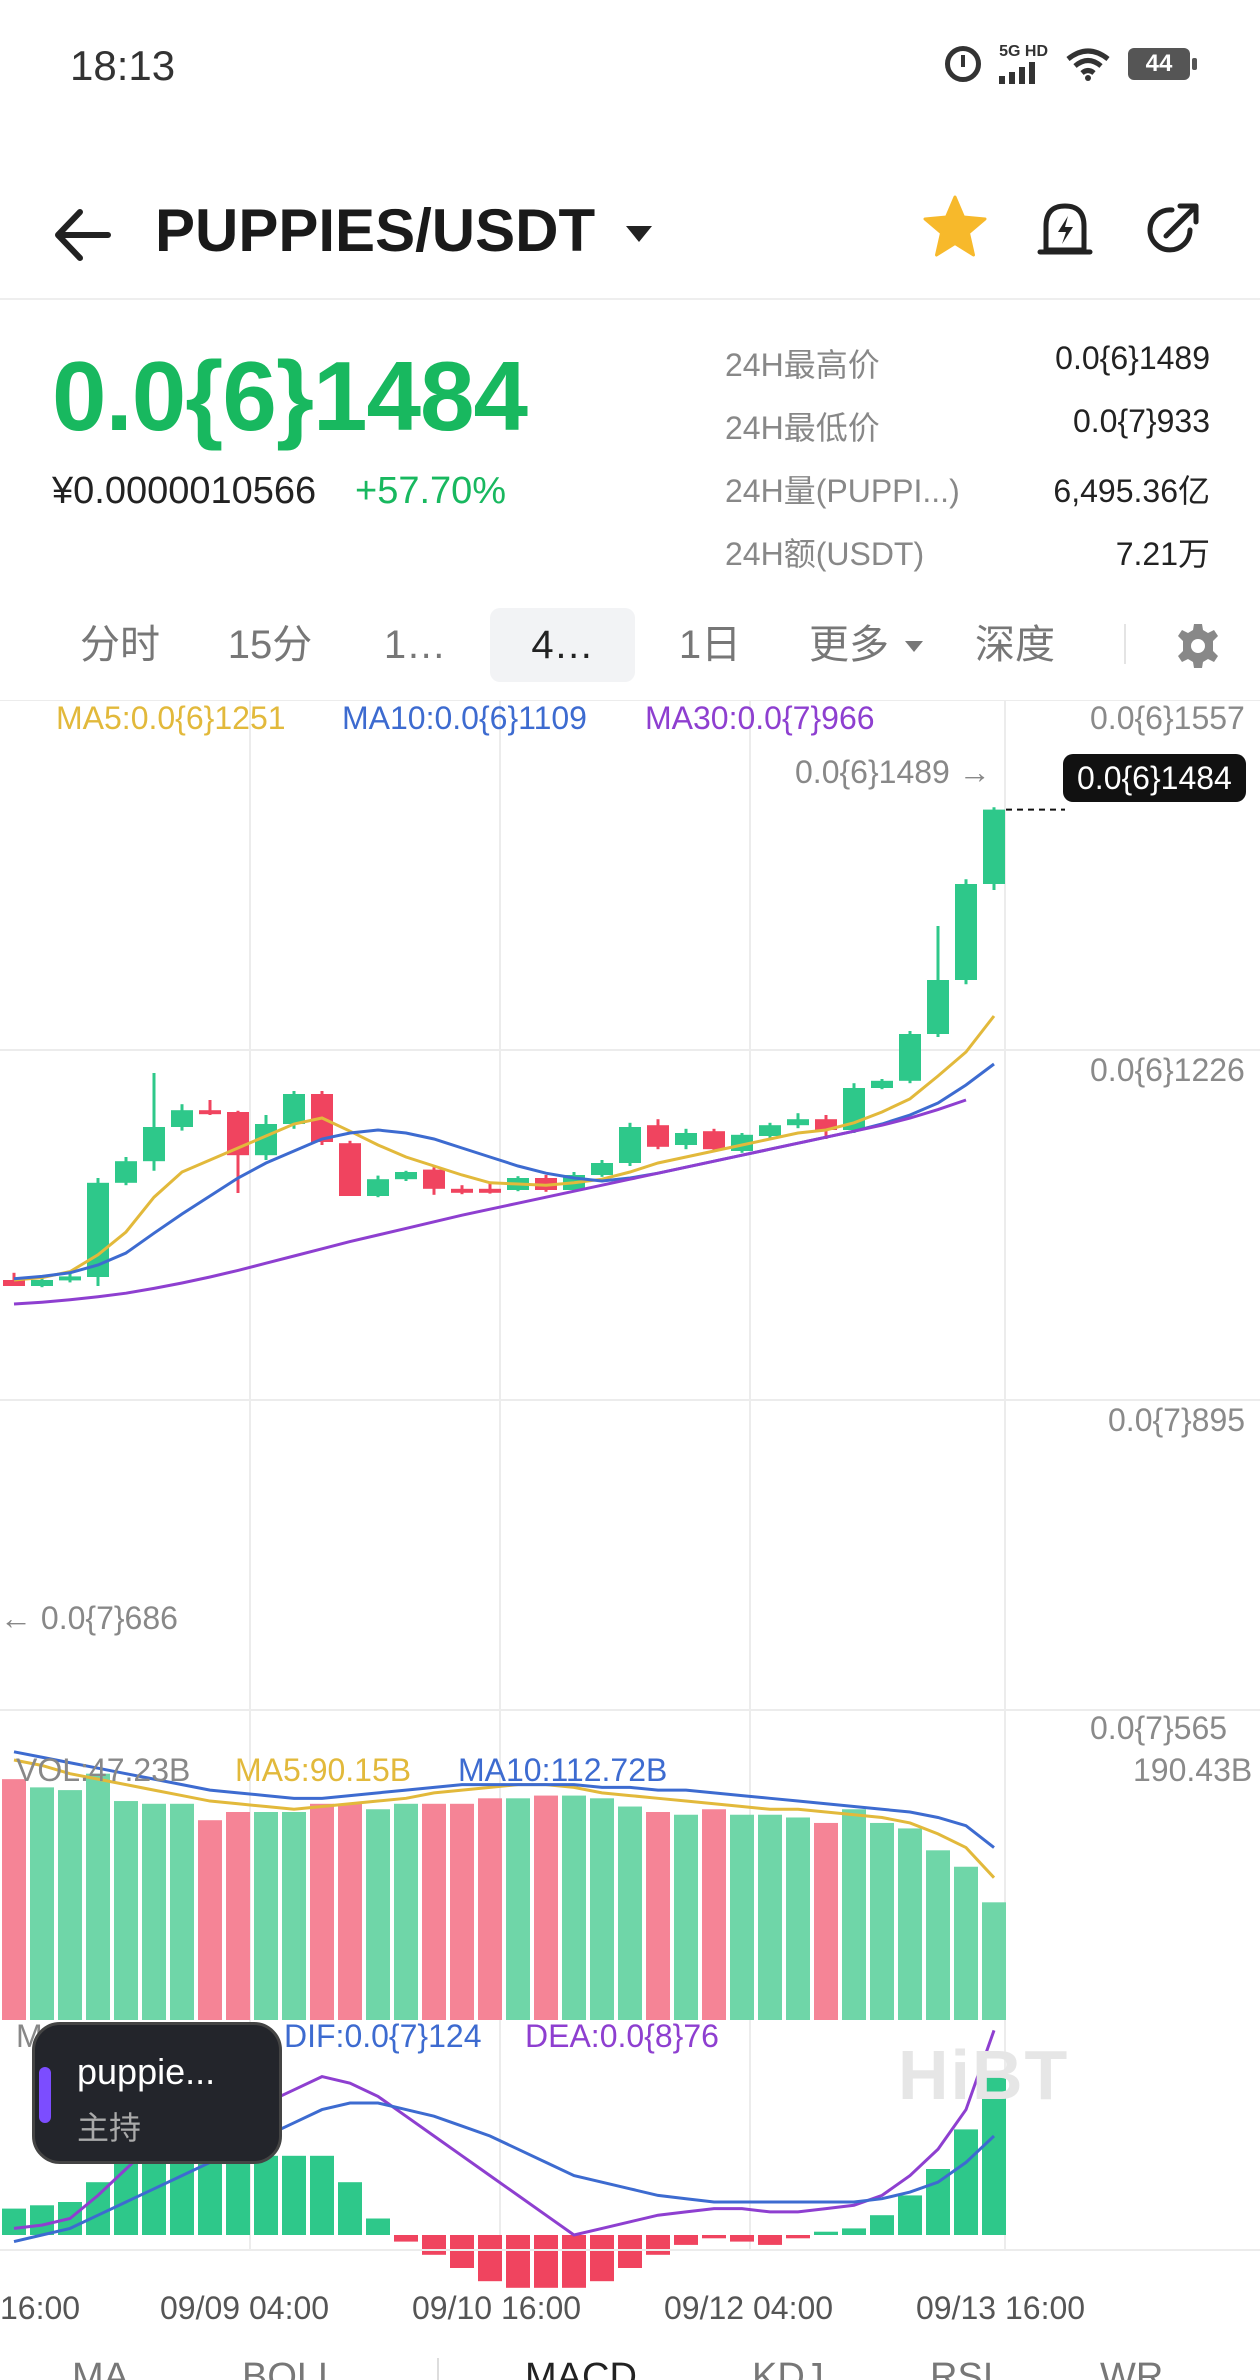 Image resolution: width=1260 pixels, height=2380 pixels. I want to click on tab-15m: 15分, so click(270, 645).